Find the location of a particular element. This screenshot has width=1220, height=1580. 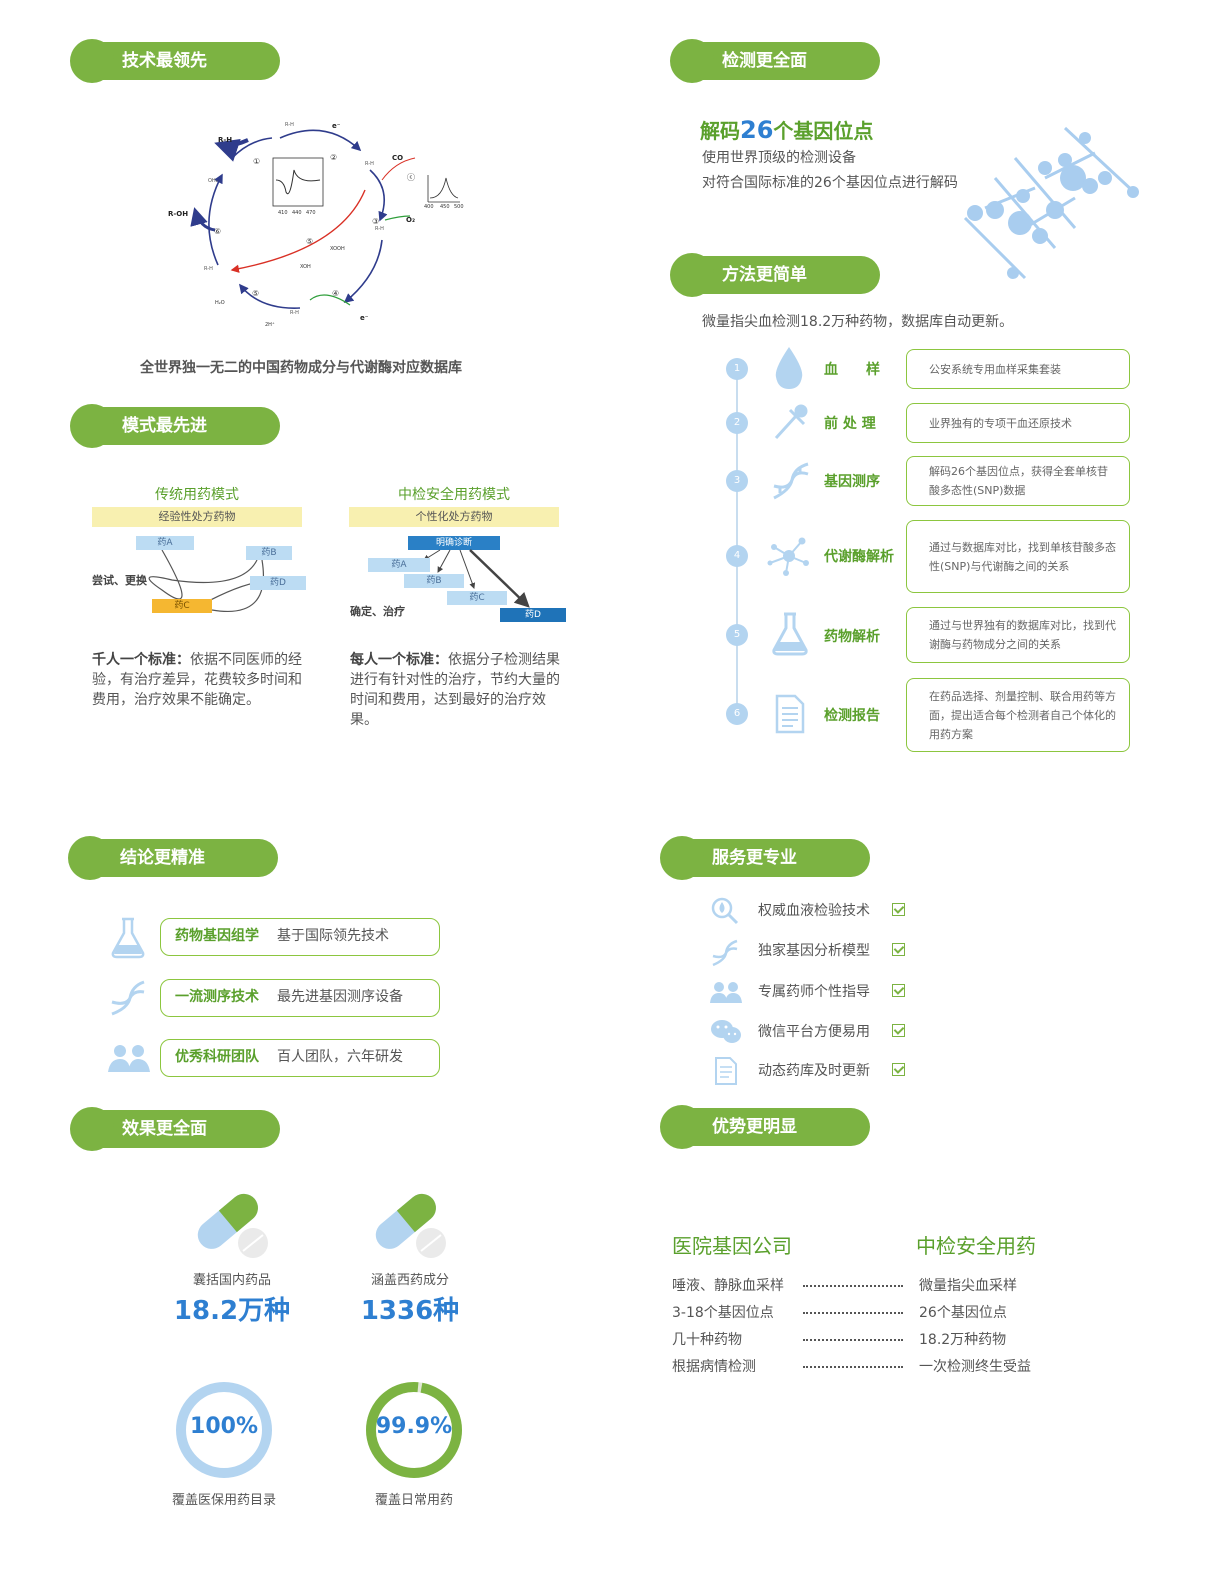

axis-tick-440: 440 is located at coordinates (297, 213).